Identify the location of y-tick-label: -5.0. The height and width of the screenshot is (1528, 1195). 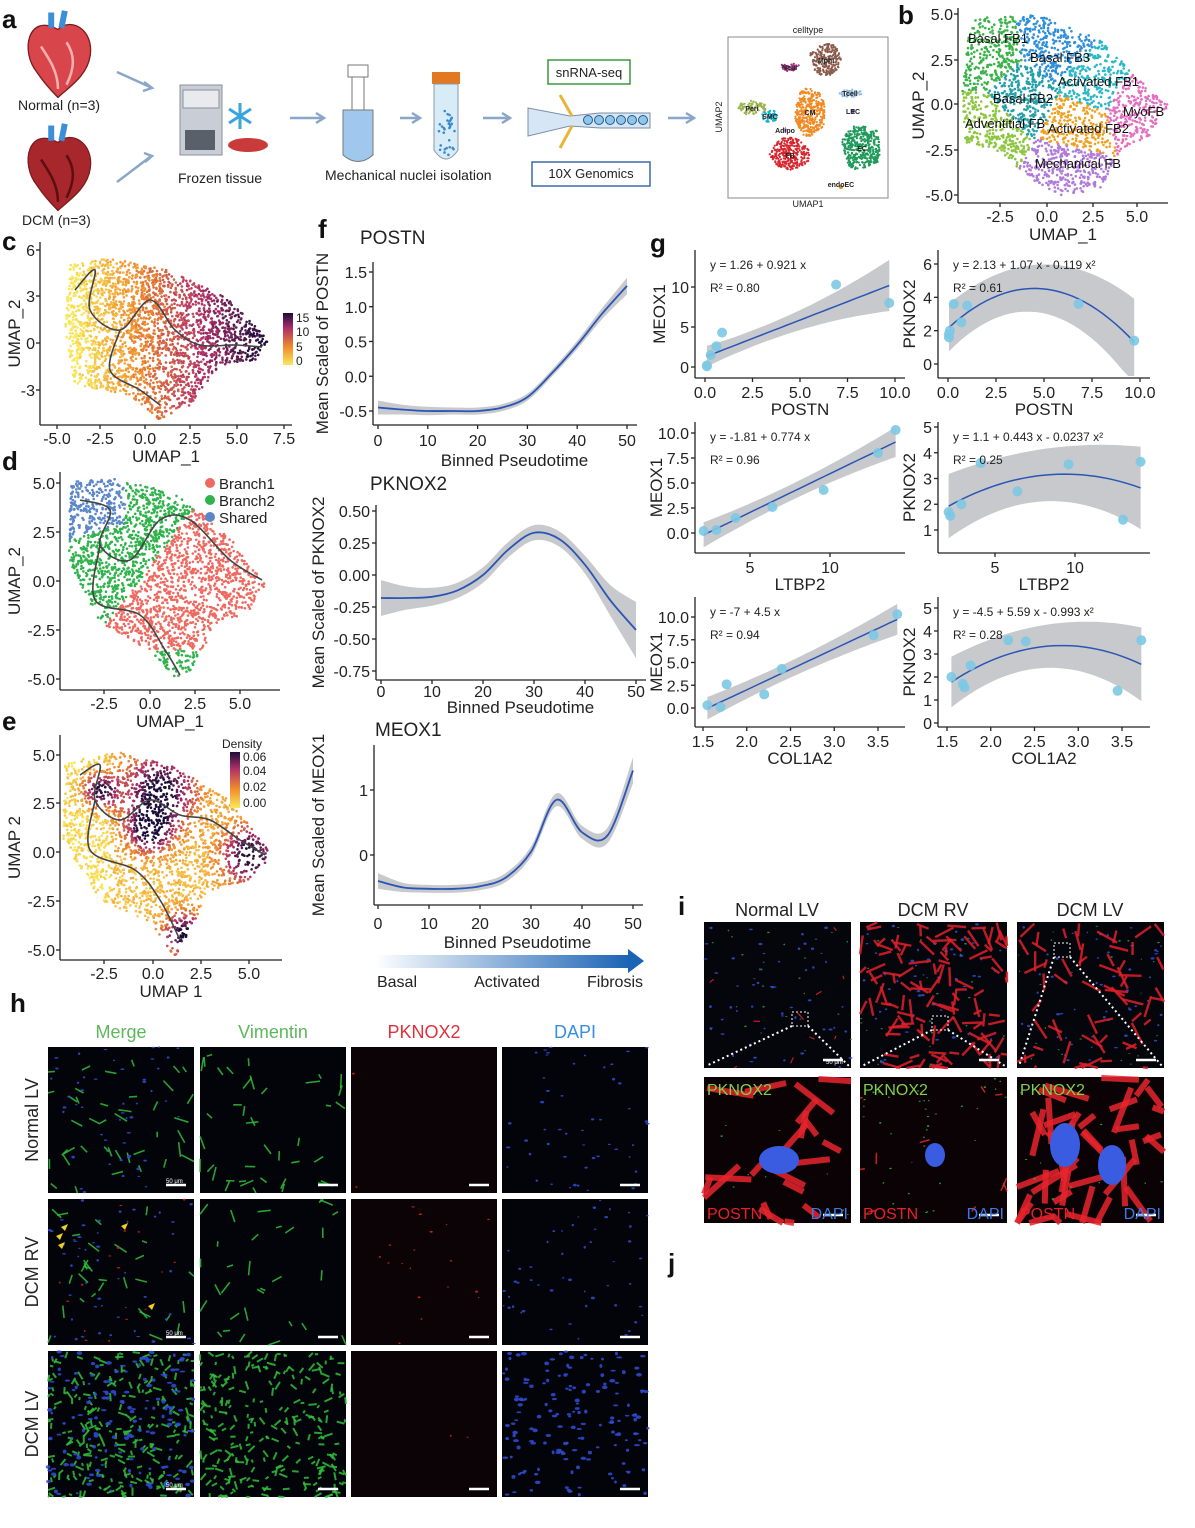
(939, 196).